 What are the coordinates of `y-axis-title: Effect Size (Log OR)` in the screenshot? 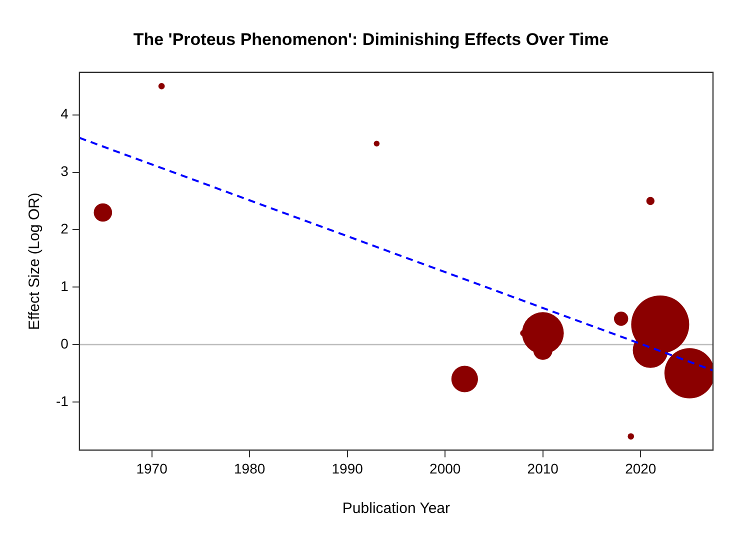 It's located at (35, 261).